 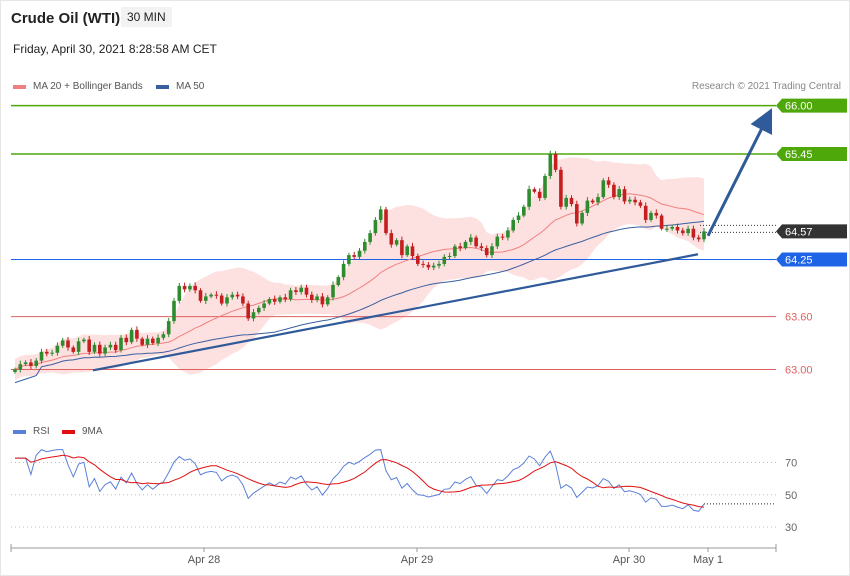 I want to click on legend-ma20: MA 20 + Bollinger Bands, so click(x=78, y=86).